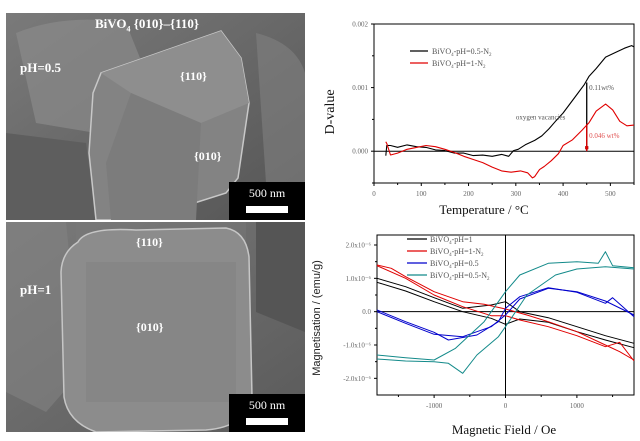 The width and height of the screenshot is (640, 441). I want to click on annotation-1: oxygen vacancies, so click(541, 117).